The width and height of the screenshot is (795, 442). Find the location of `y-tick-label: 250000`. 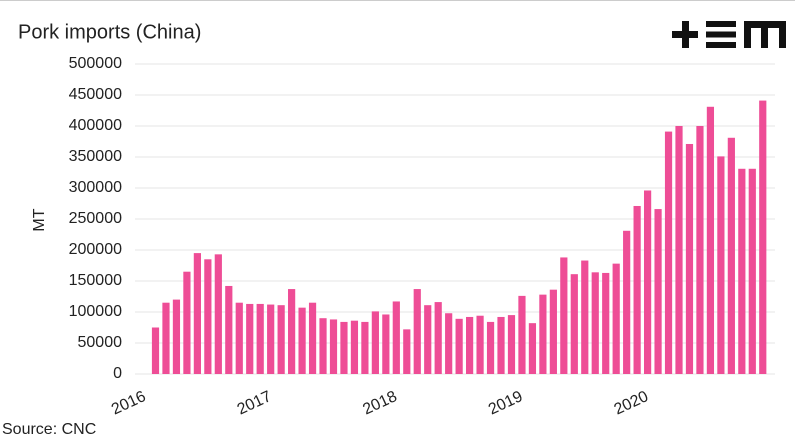

y-tick-label: 250000 is located at coordinates (95, 218).